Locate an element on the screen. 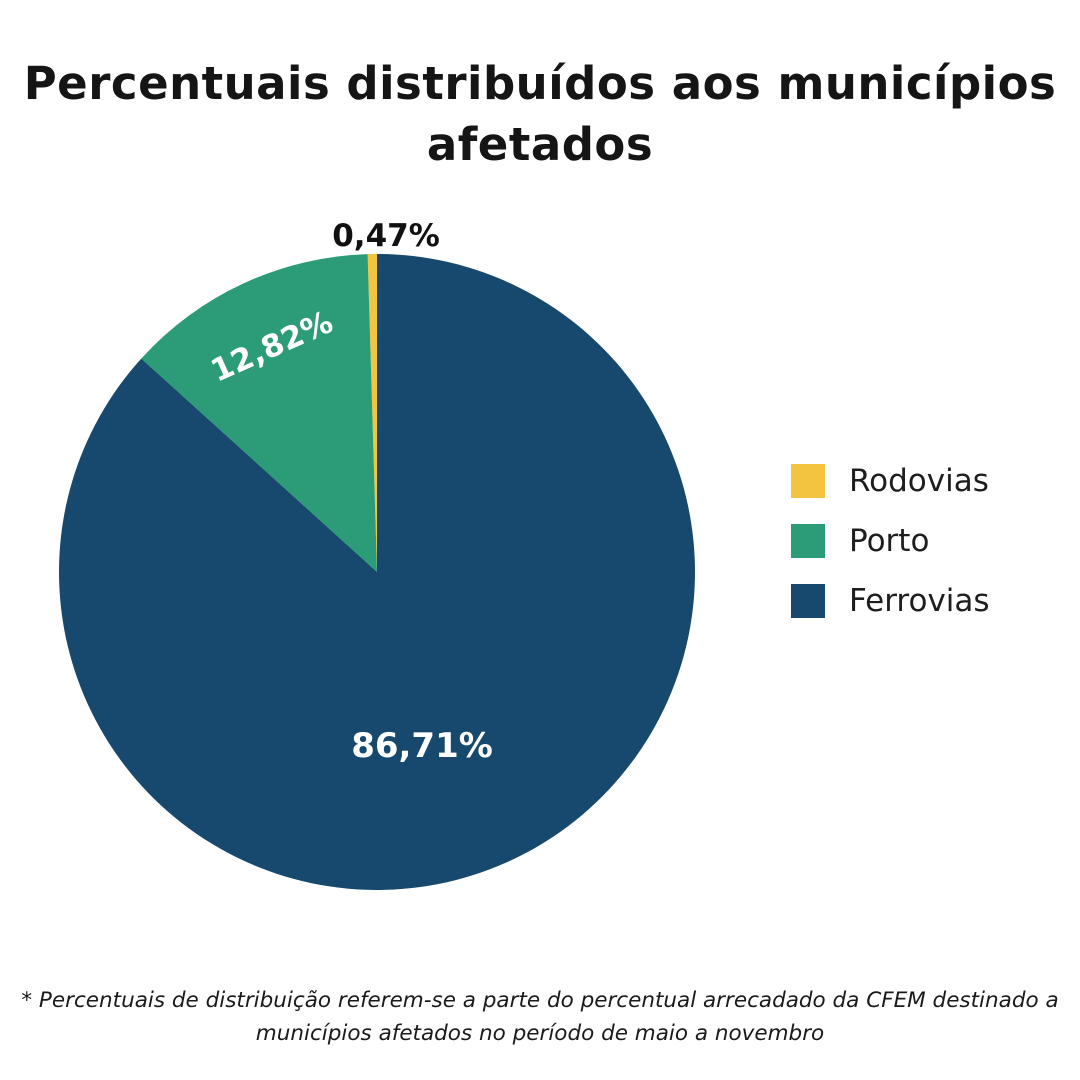  chart-title-line-1: Percentuais distribuídos aos municípios is located at coordinates (540, 83).